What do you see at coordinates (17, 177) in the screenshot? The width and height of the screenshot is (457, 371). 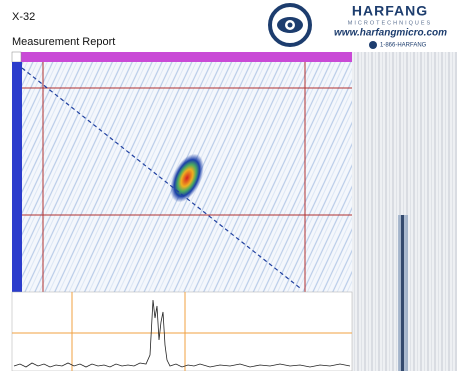 I see `left-ruler` at bounding box center [17, 177].